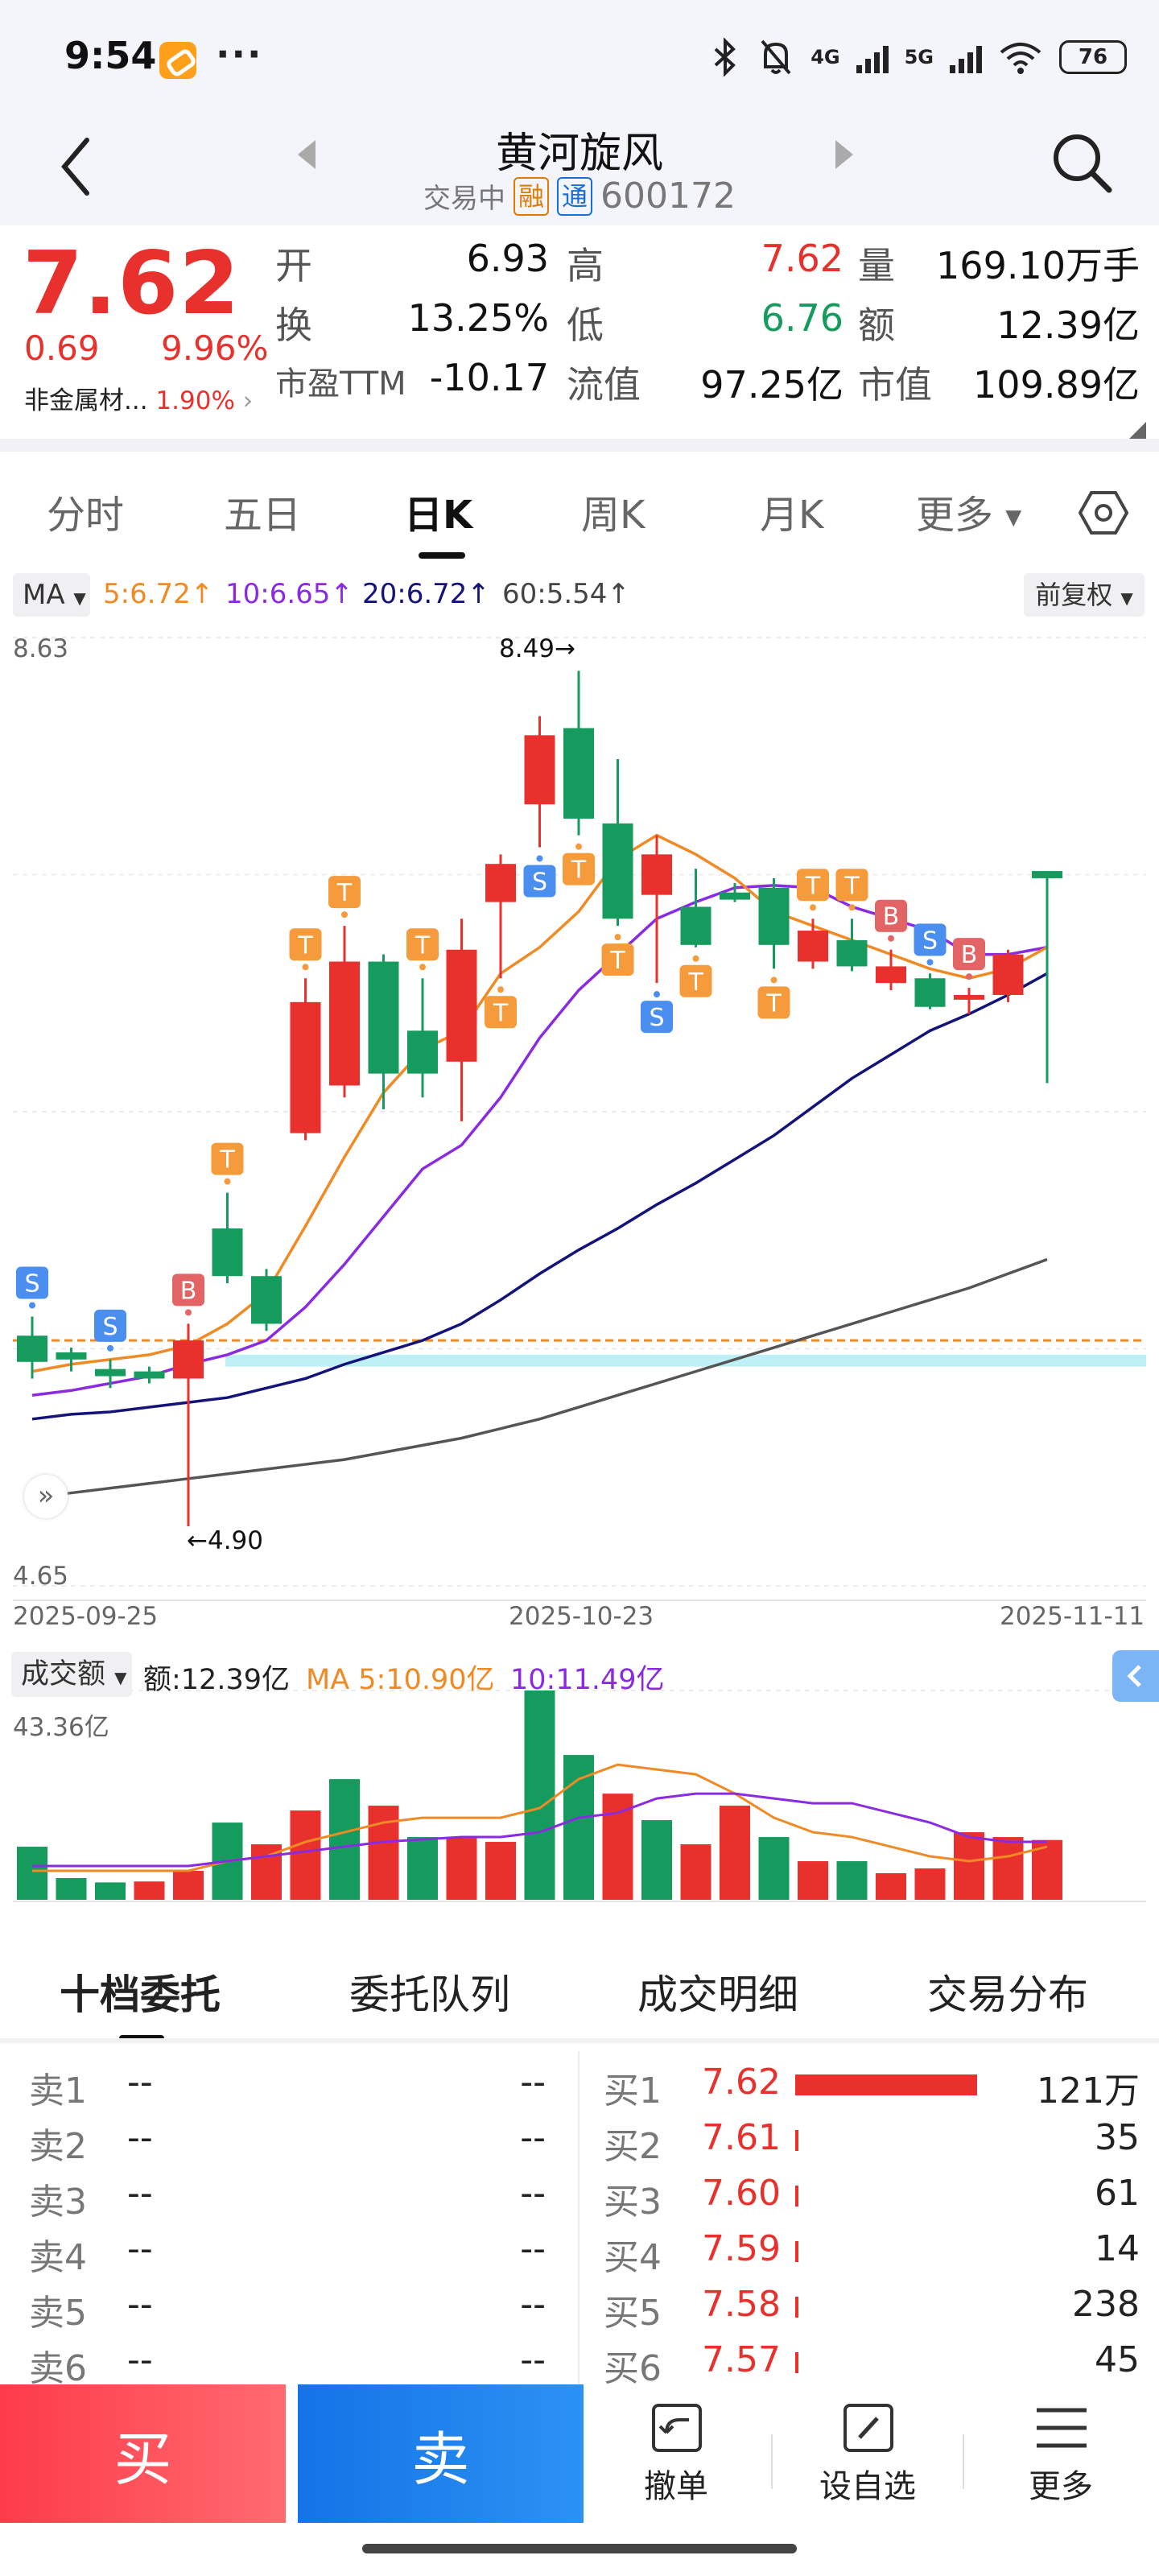 The height and width of the screenshot is (2576, 1159). I want to click on ask-label: 卖3, so click(58, 2202).